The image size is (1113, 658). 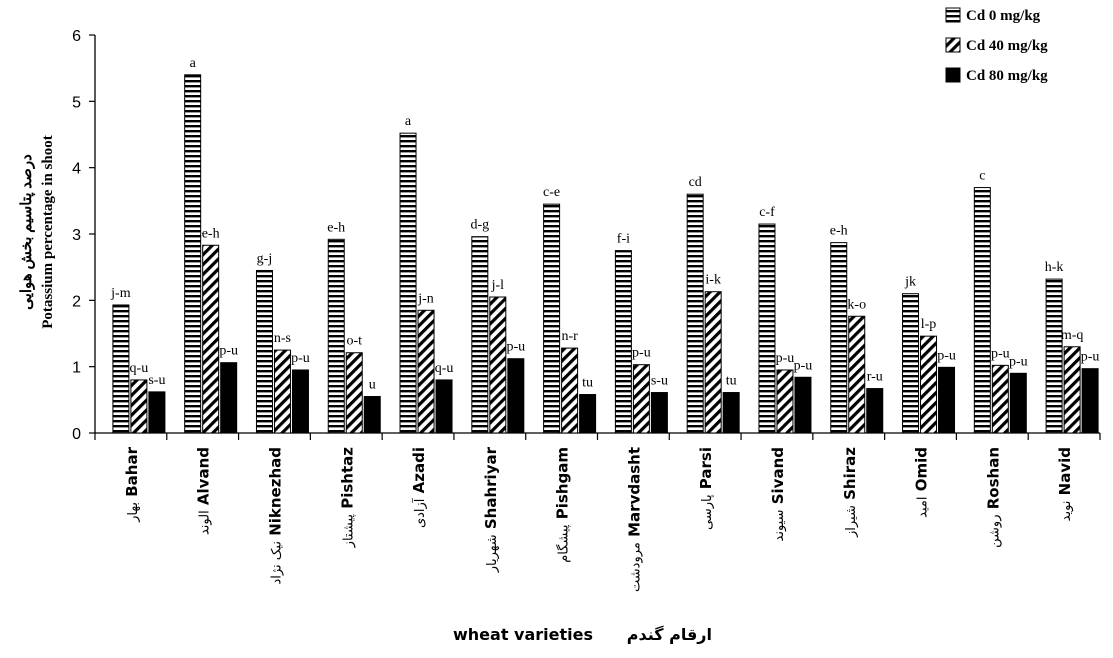 What do you see at coordinates (993, 478) in the screenshot?
I see `category-name-en: Roshan` at bounding box center [993, 478].